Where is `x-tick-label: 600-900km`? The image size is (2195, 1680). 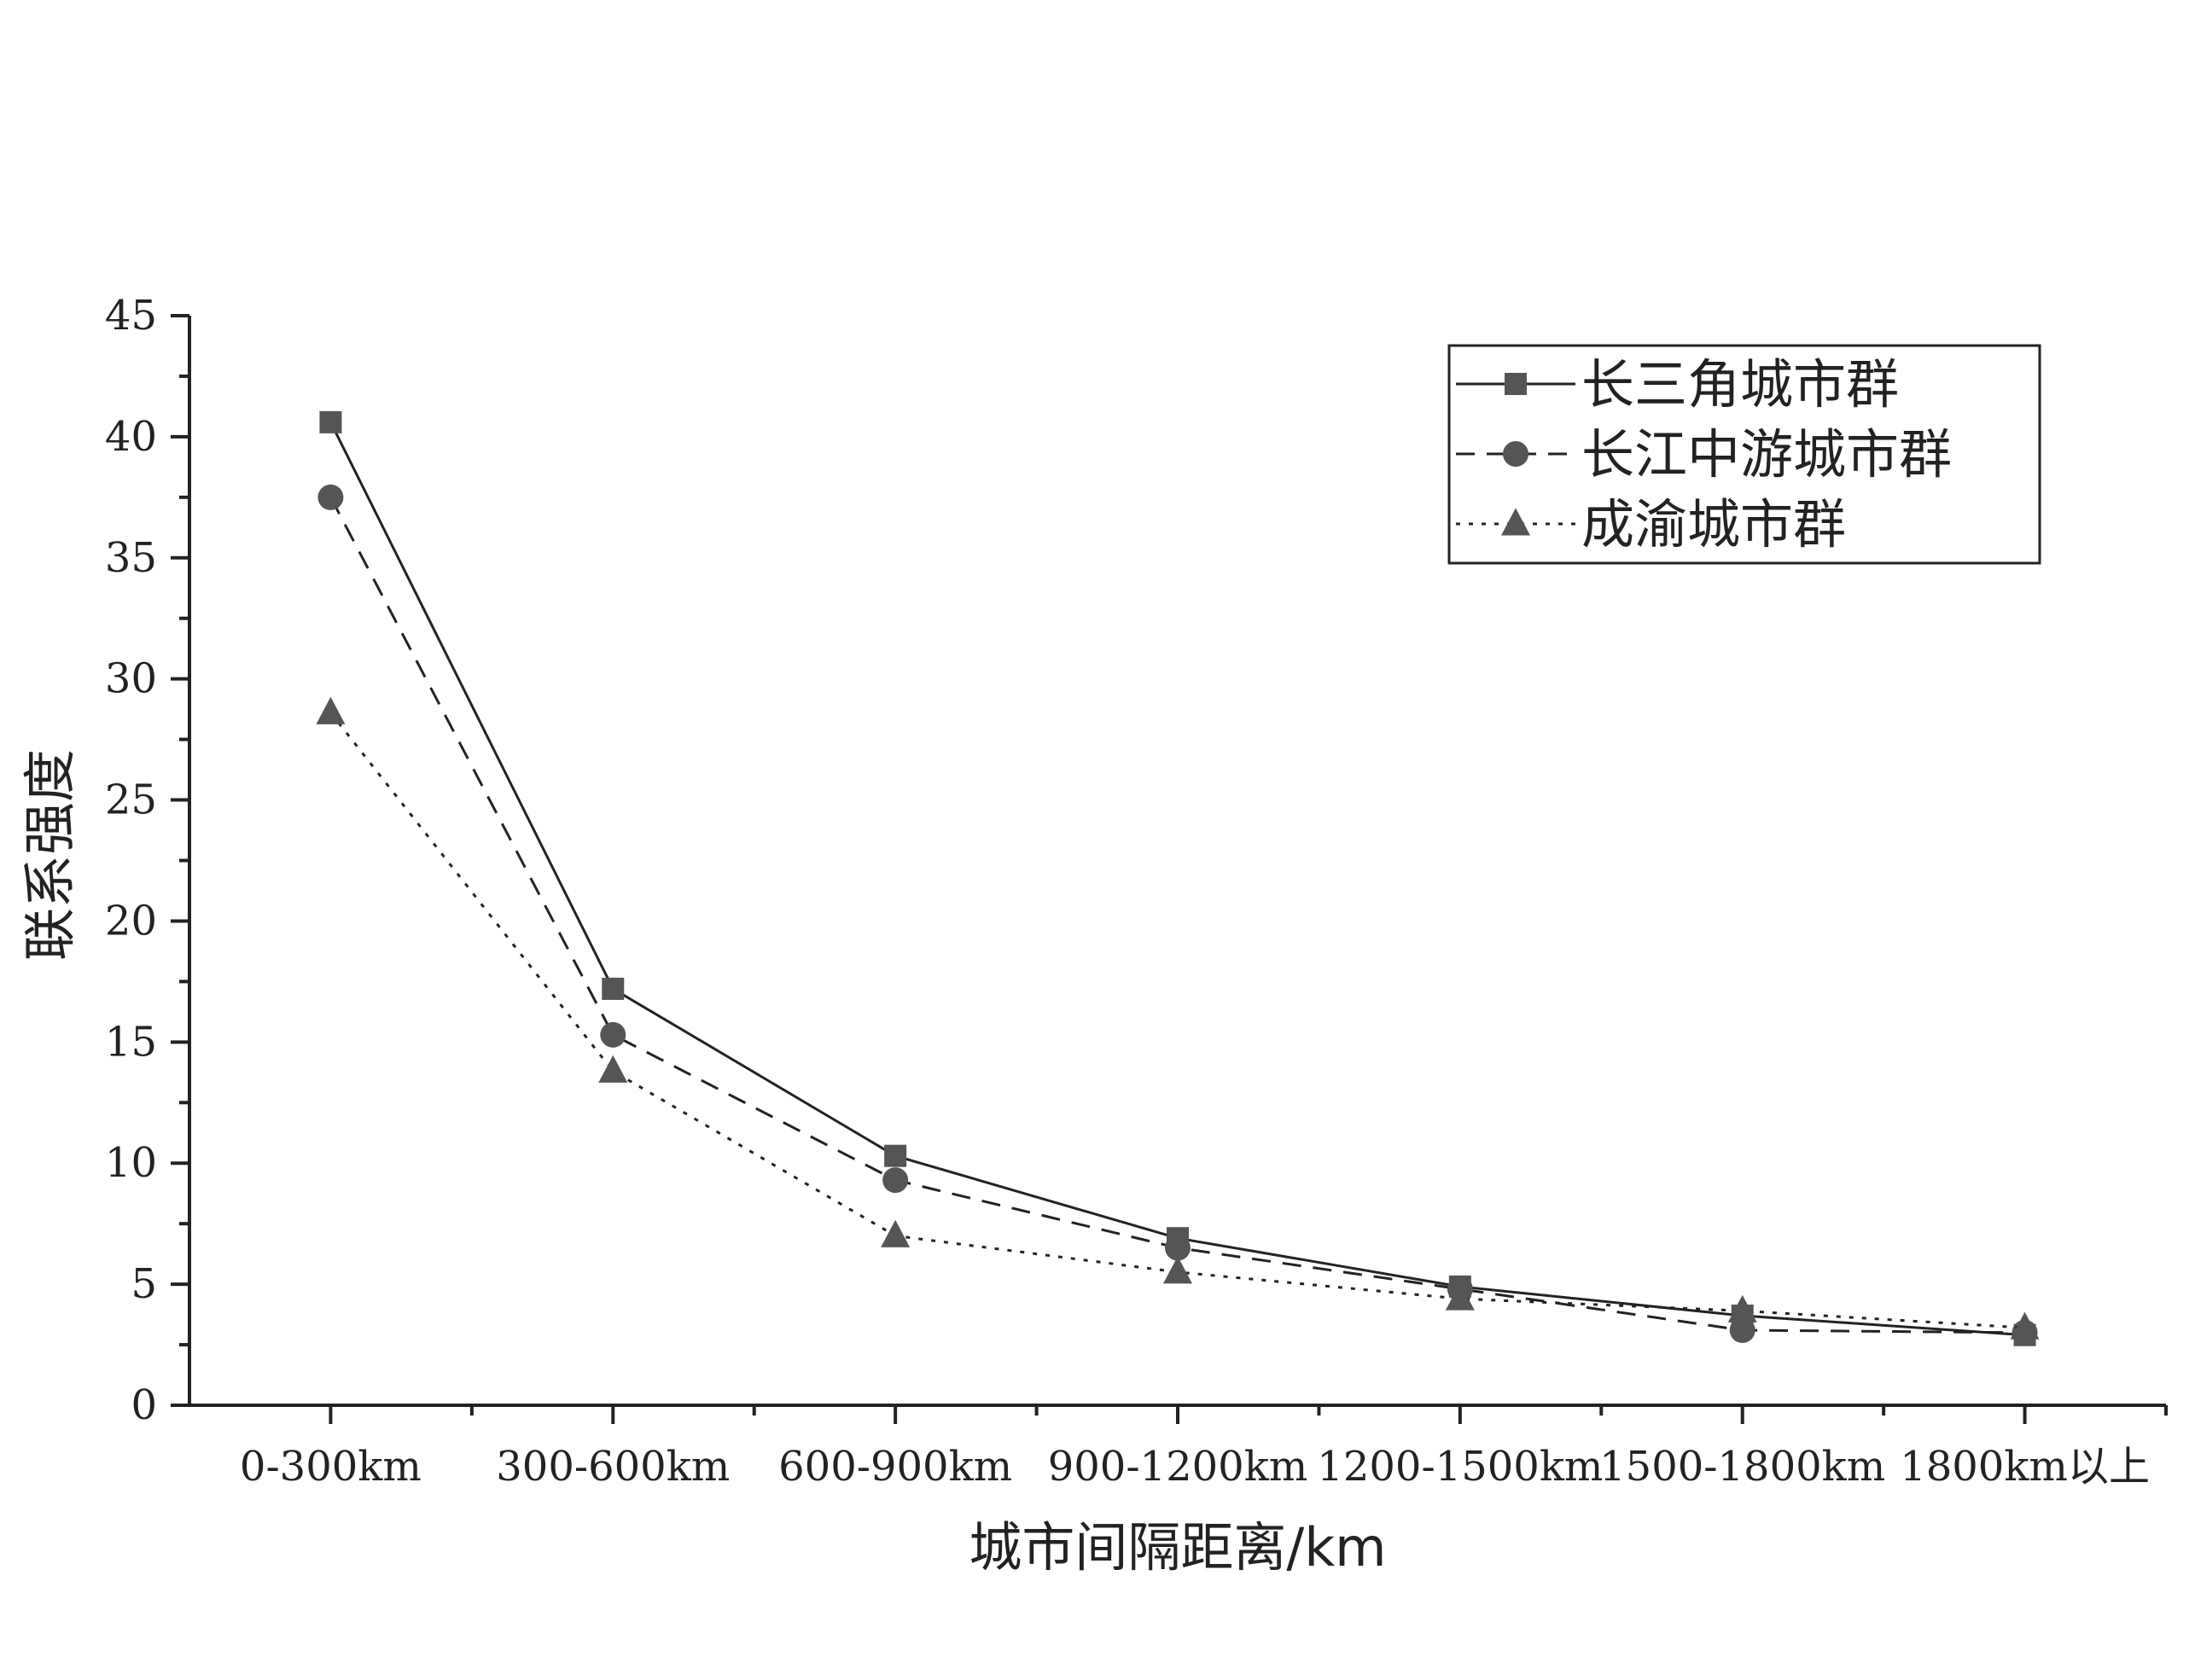 x-tick-label: 600-900km is located at coordinates (895, 1467).